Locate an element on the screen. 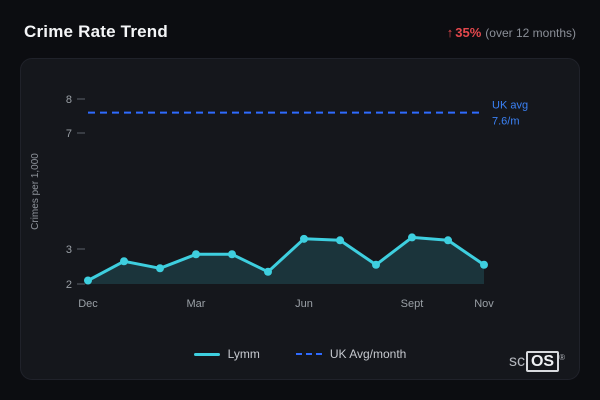 The image size is (600, 400). stat-note: (over 12 months) is located at coordinates (530, 32).